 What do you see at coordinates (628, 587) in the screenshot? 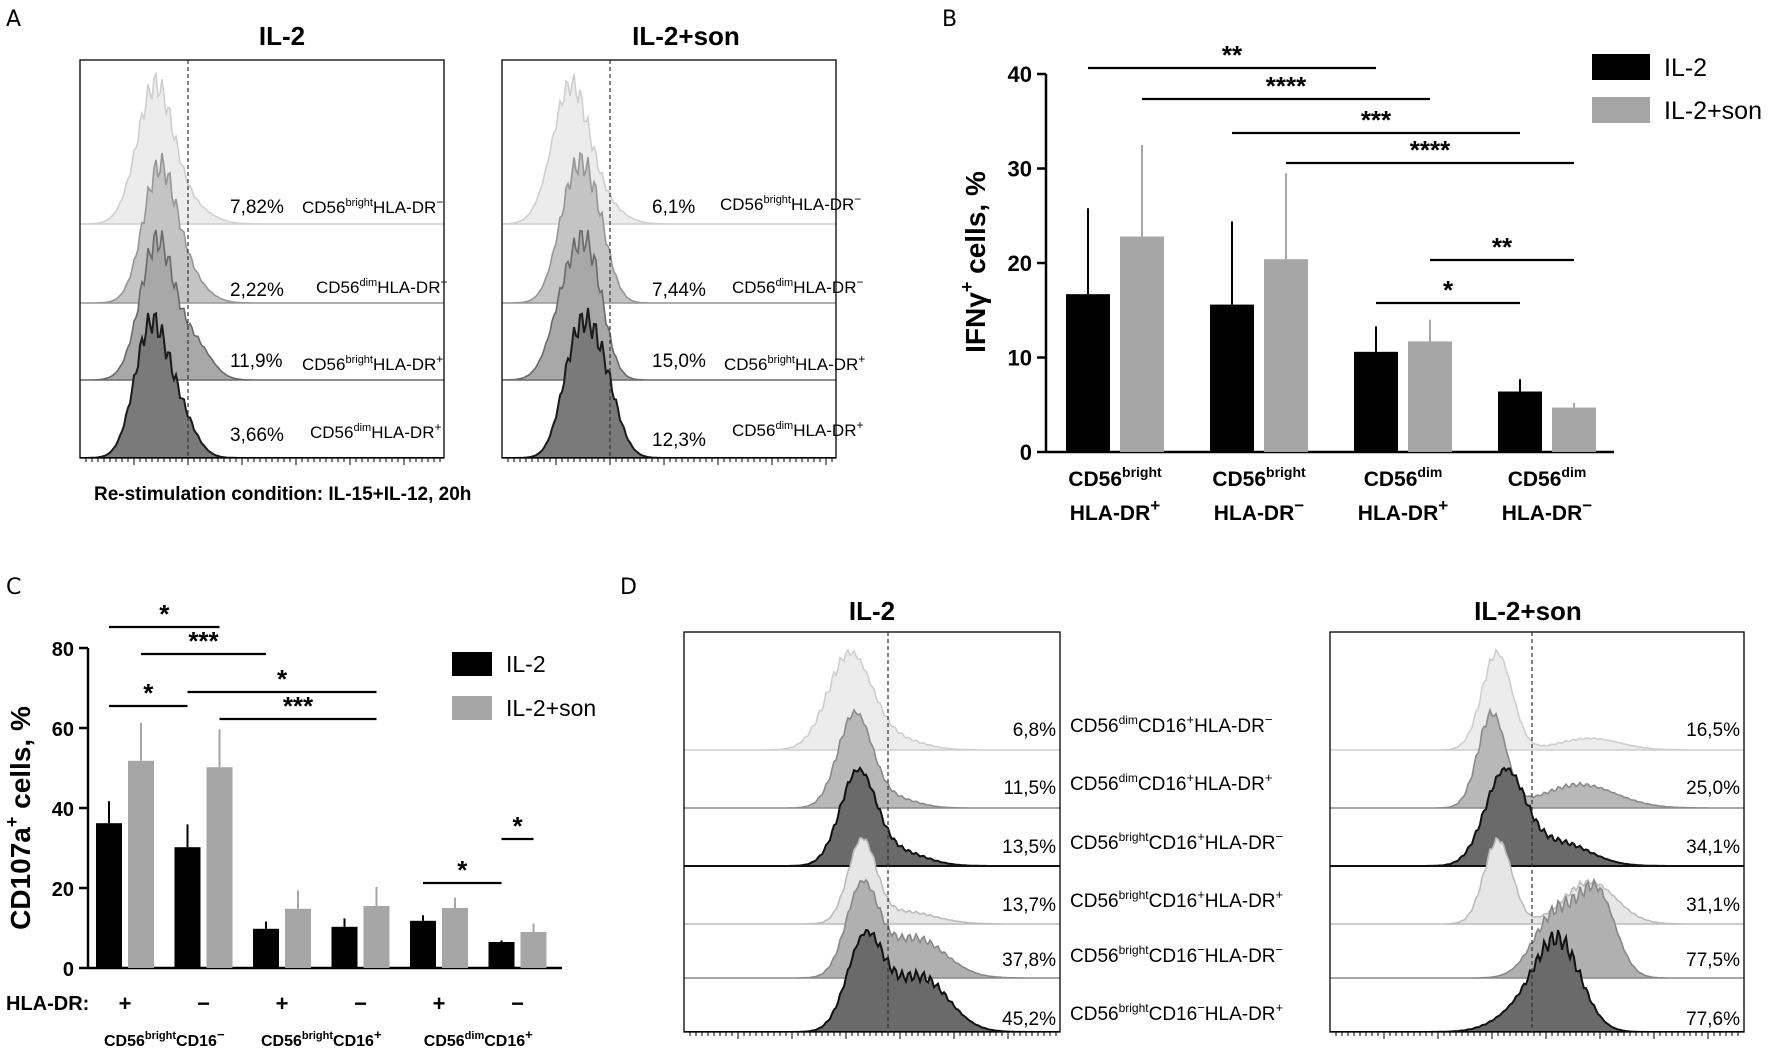
I see `panel-label-d: D` at bounding box center [628, 587].